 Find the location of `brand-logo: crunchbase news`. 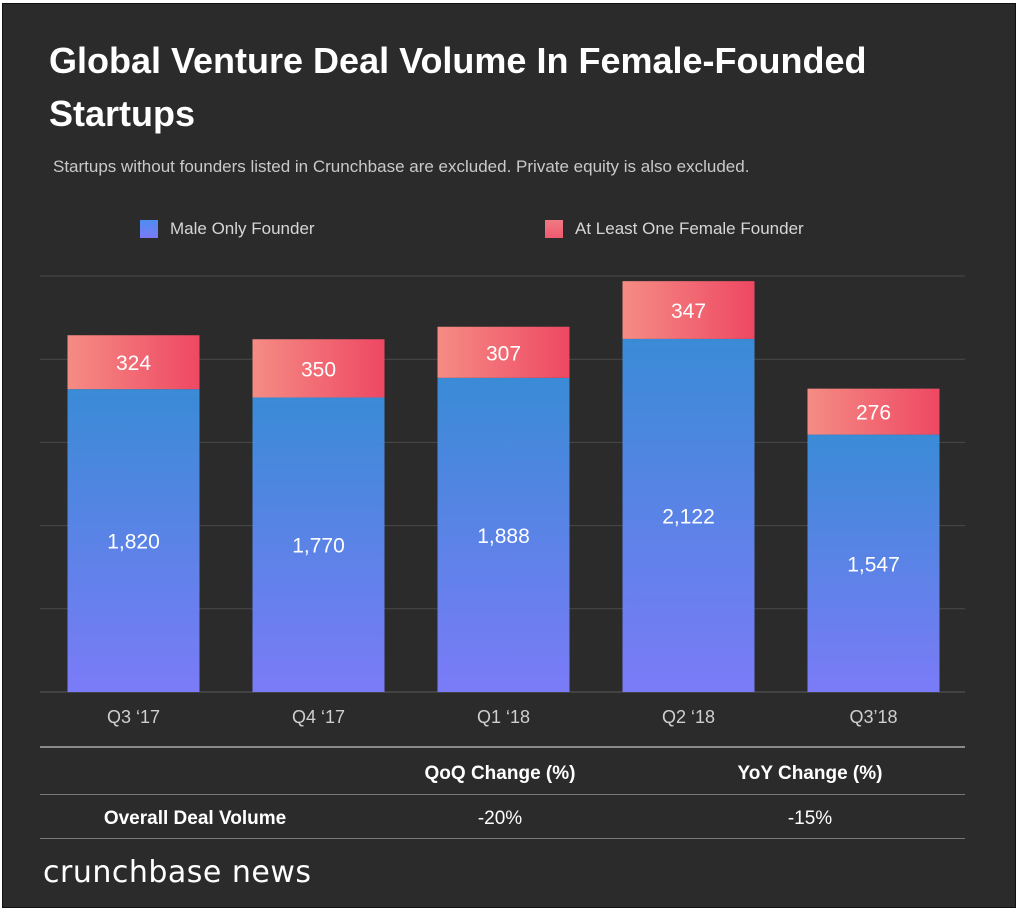

brand-logo: crunchbase news is located at coordinates (177, 872).